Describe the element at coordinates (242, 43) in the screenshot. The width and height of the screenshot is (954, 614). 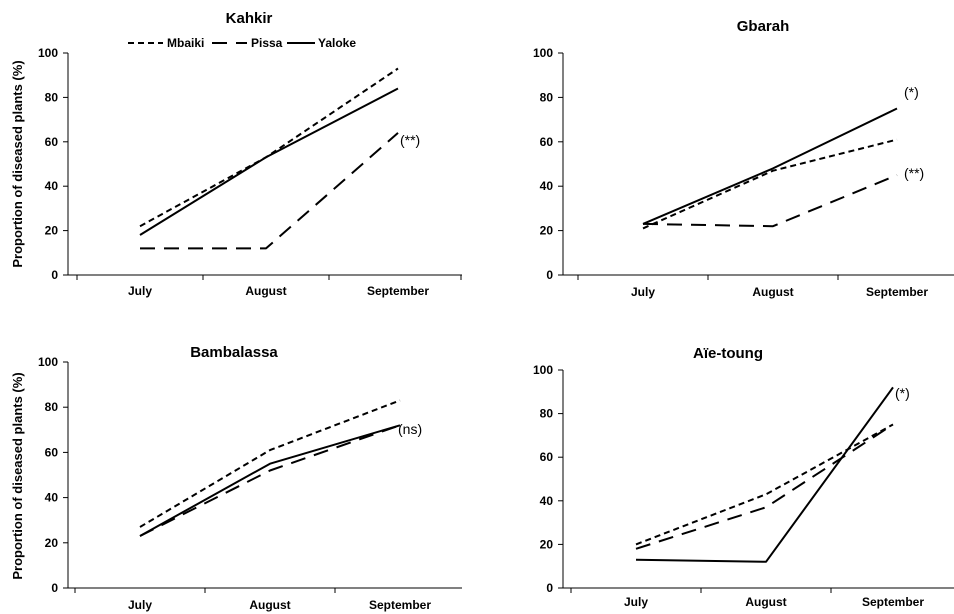
I see `legend: Mbaiki Pissa Yaloke` at that location.